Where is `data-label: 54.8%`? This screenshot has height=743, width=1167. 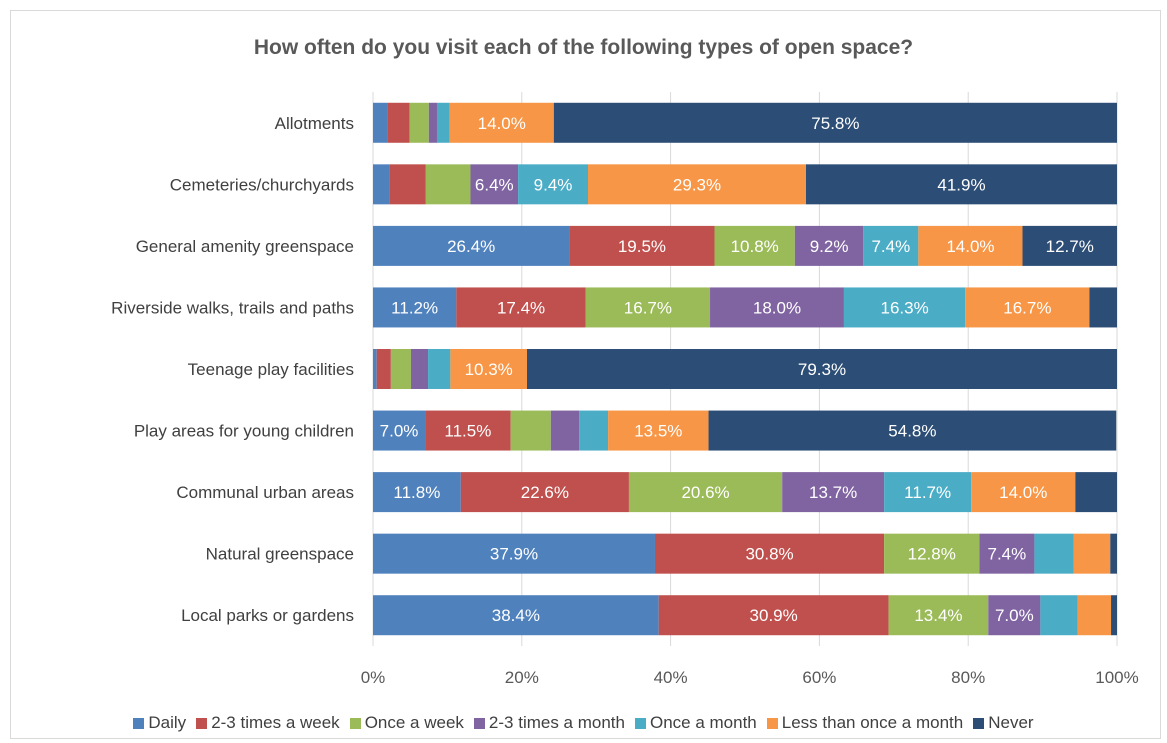
data-label: 54.8% is located at coordinates (912, 431).